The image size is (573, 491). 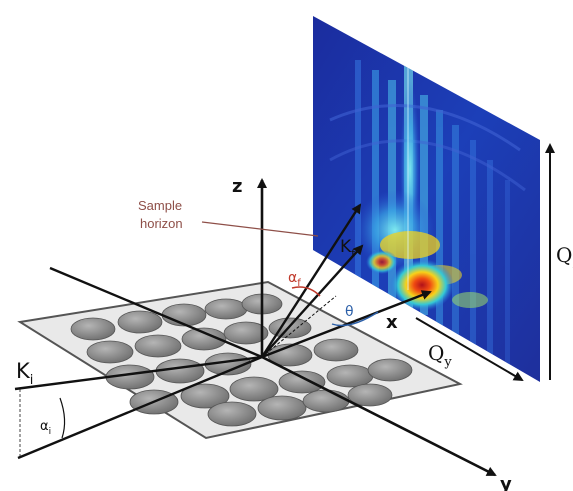 What do you see at coordinates (45, 428) in the screenshot?
I see `alpha-i-label: αi` at bounding box center [45, 428].